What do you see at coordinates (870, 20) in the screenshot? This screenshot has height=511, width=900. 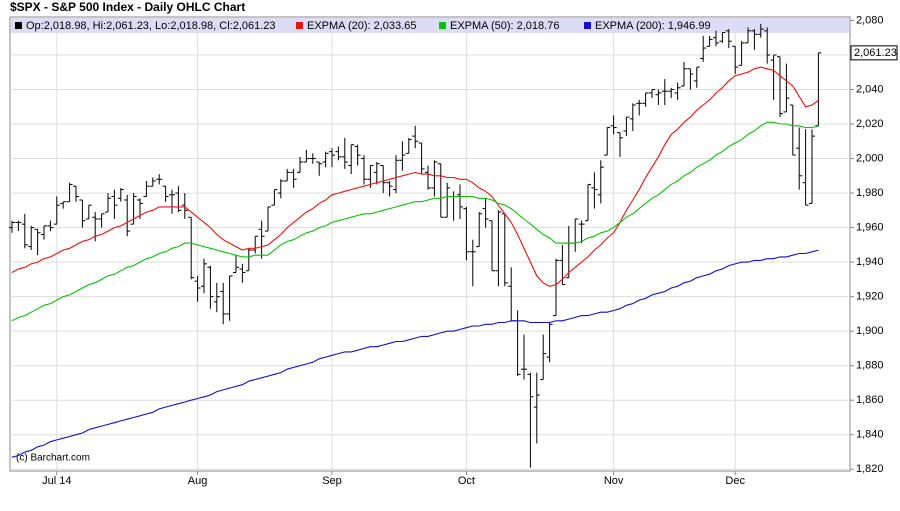 I see `y-tick-label: 2,080` at bounding box center [870, 20].